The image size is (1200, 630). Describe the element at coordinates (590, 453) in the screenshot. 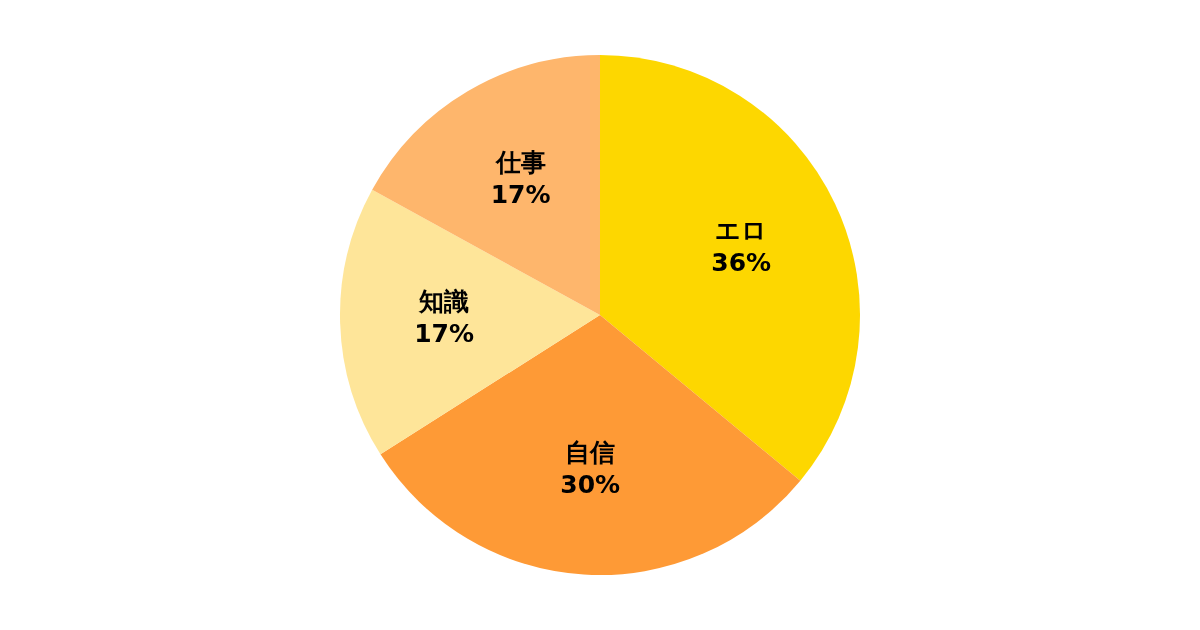

I see `slice-label: 自信` at that location.